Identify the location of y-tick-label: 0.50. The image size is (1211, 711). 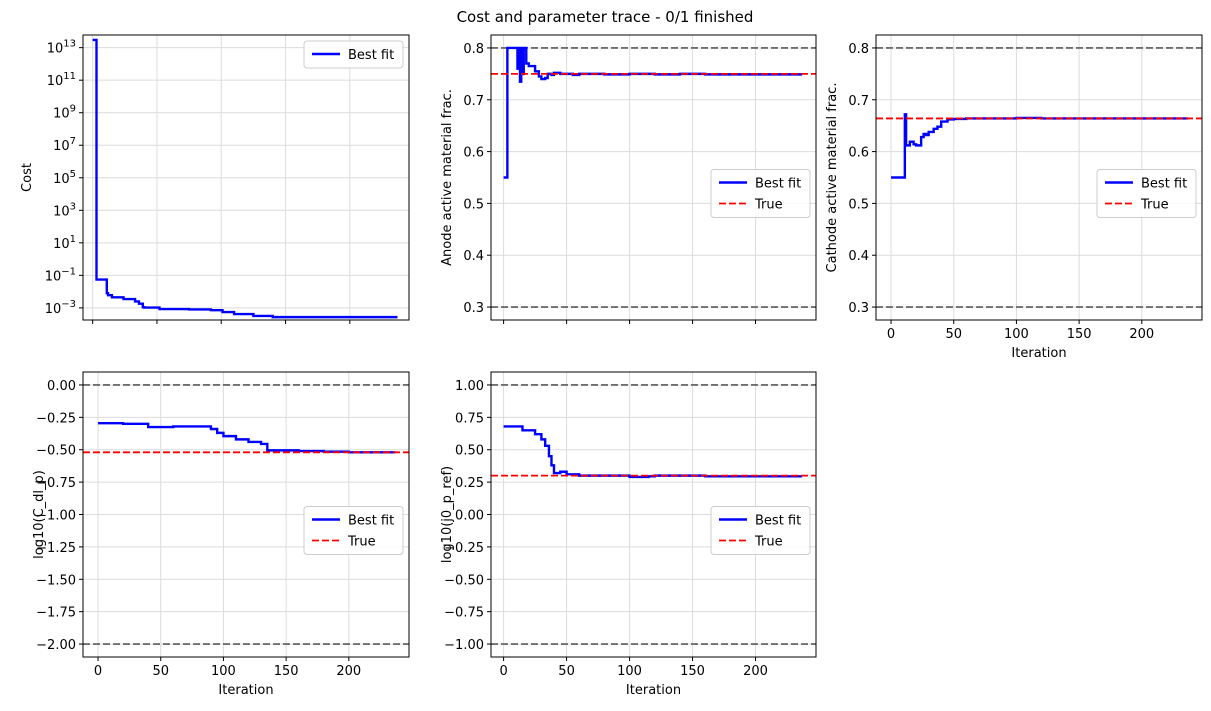
(469, 451).